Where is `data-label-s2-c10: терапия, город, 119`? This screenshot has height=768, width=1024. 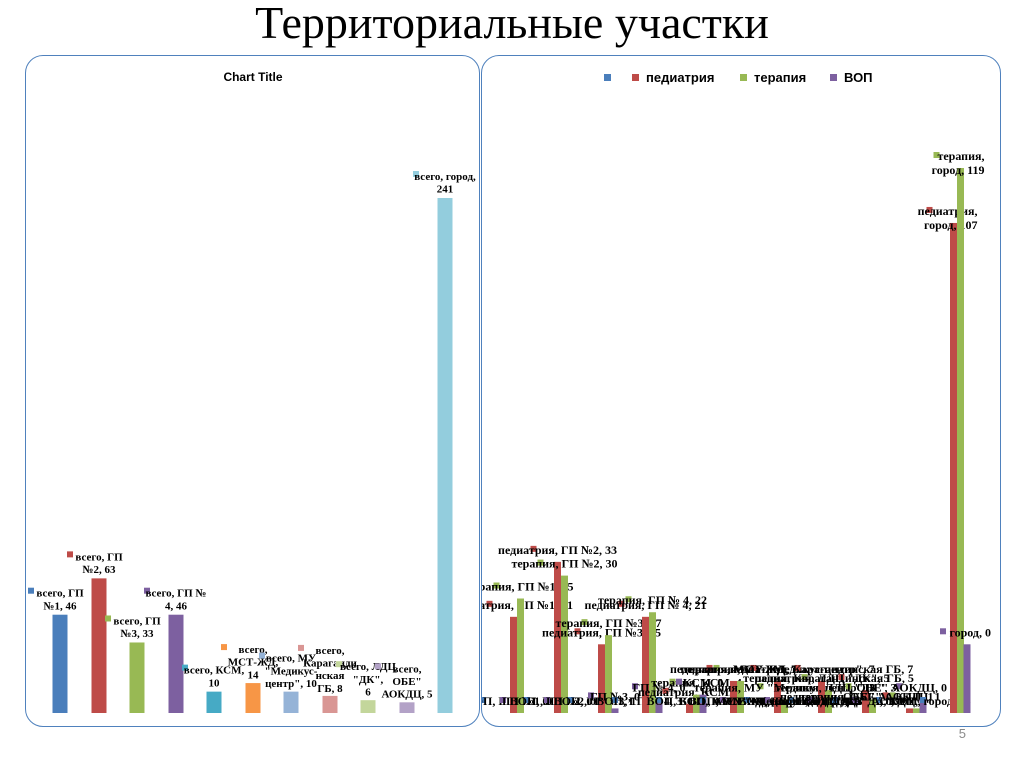
data-label-s2-c10: терапия, город, 119 is located at coordinates (958, 163).